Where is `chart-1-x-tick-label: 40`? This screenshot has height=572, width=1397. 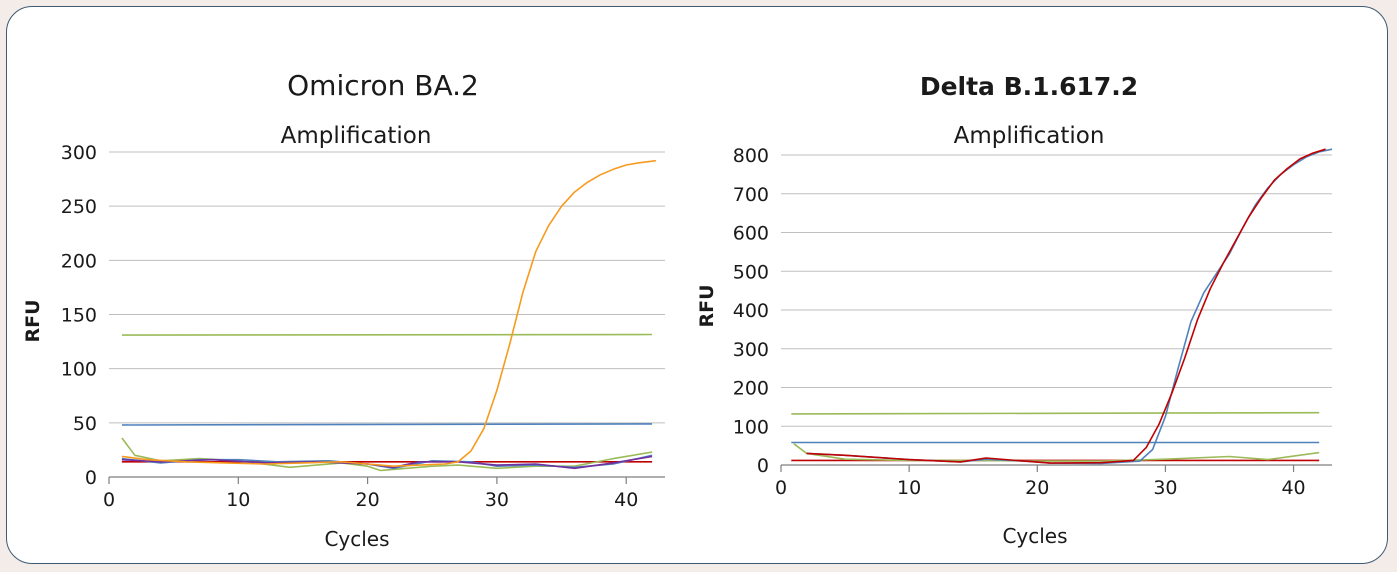
chart-1-x-tick-label: 40 is located at coordinates (626, 500).